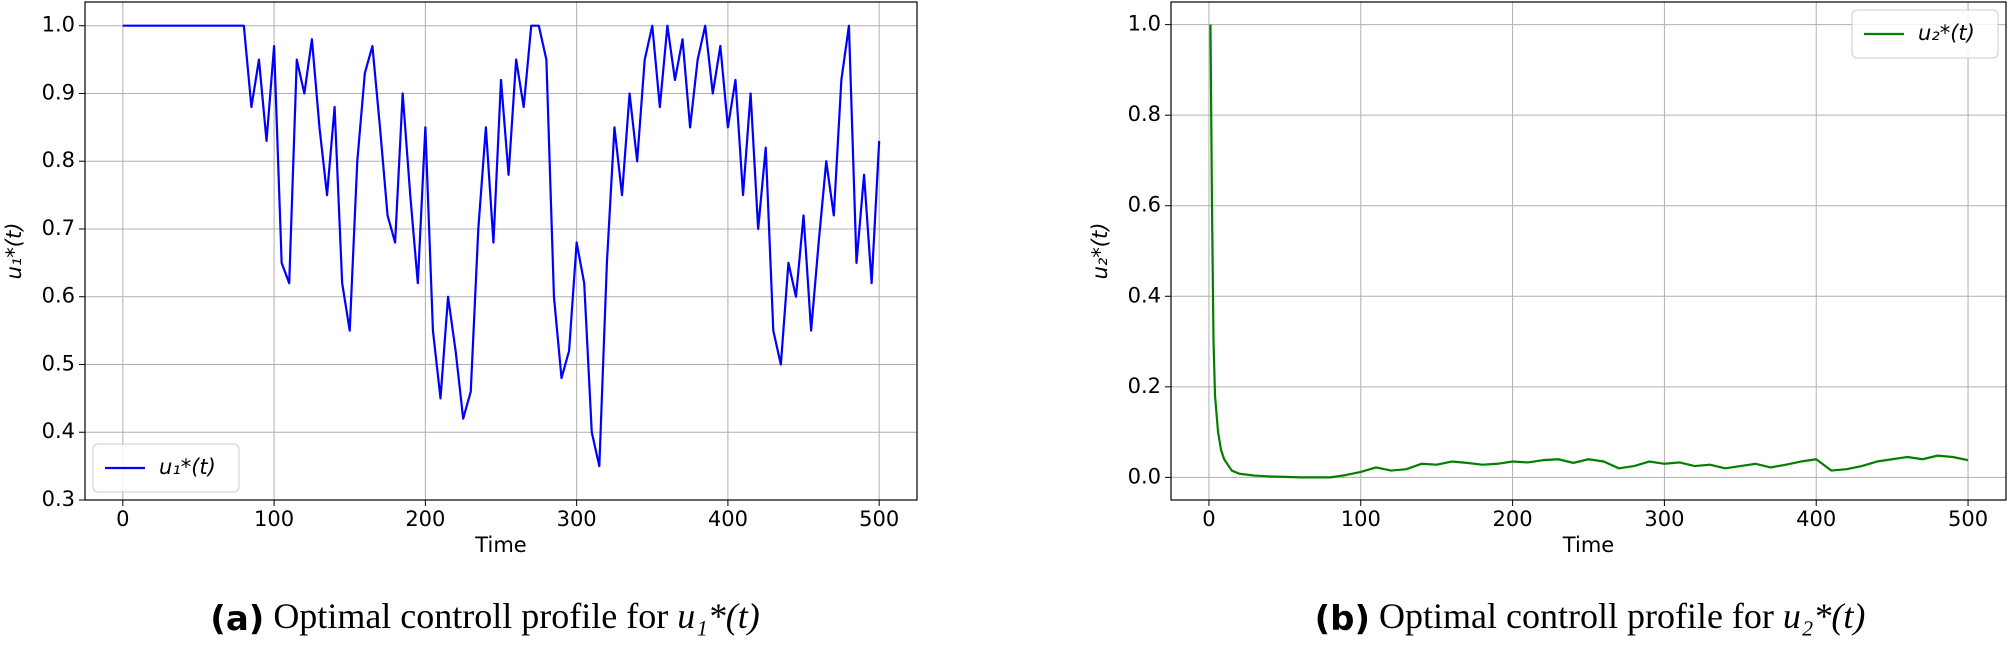  Describe the element at coordinates (58, 363) in the screenshot. I see `y-tick-label: 0.5` at that location.